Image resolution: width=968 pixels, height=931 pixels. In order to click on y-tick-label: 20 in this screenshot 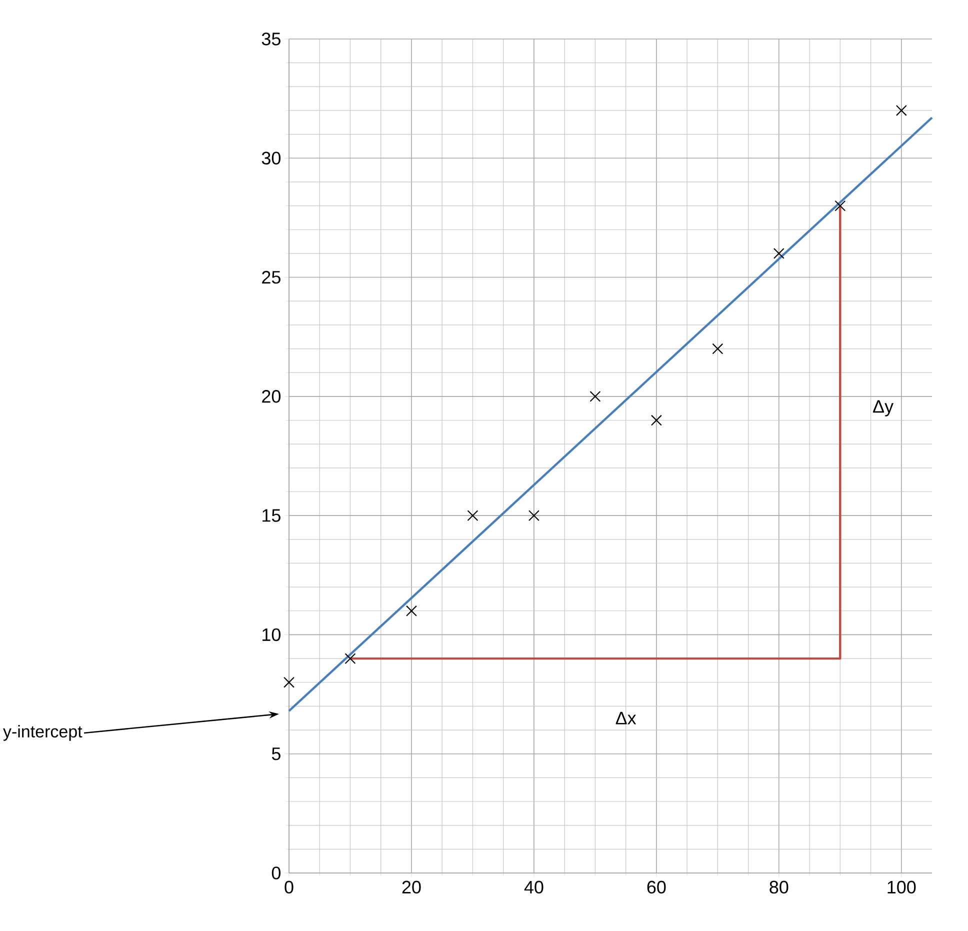, I will do `click(271, 396)`.